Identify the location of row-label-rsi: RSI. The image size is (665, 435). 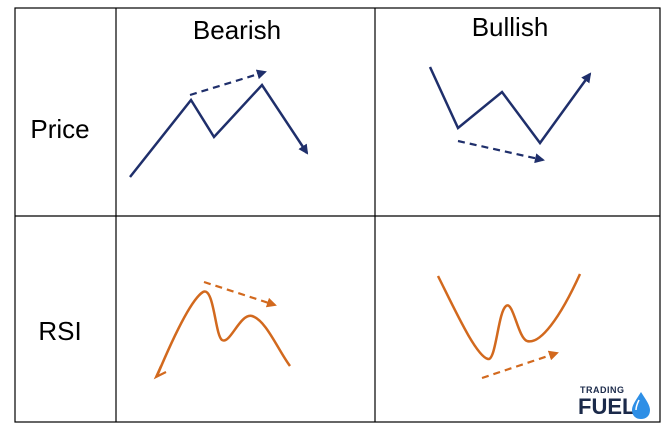
(59, 331).